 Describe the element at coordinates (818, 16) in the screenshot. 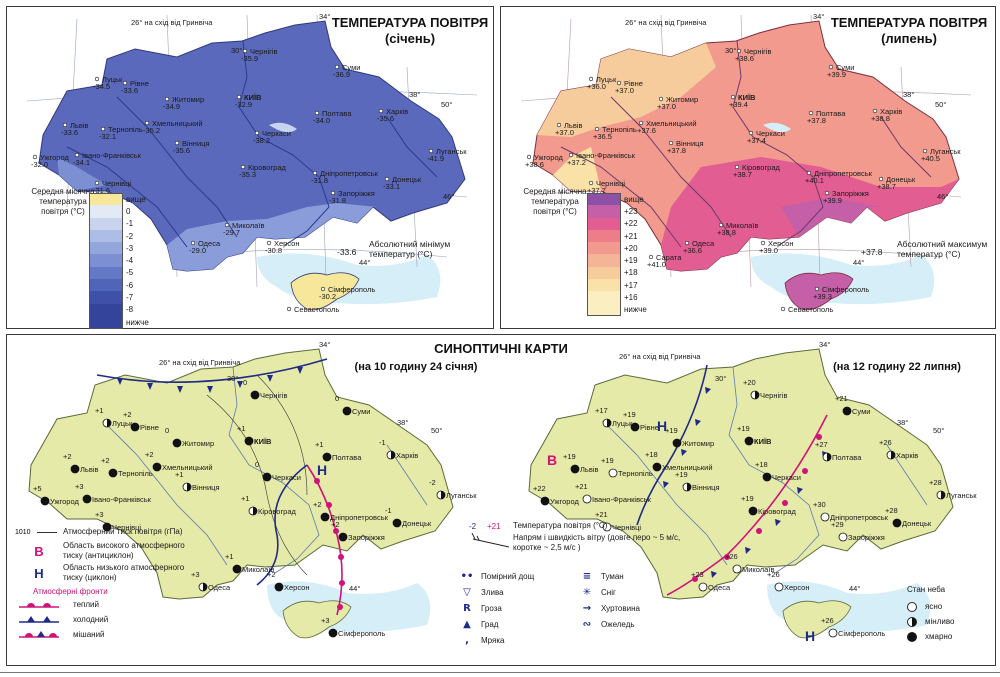

I see `jul-degree-34: 34°` at that location.